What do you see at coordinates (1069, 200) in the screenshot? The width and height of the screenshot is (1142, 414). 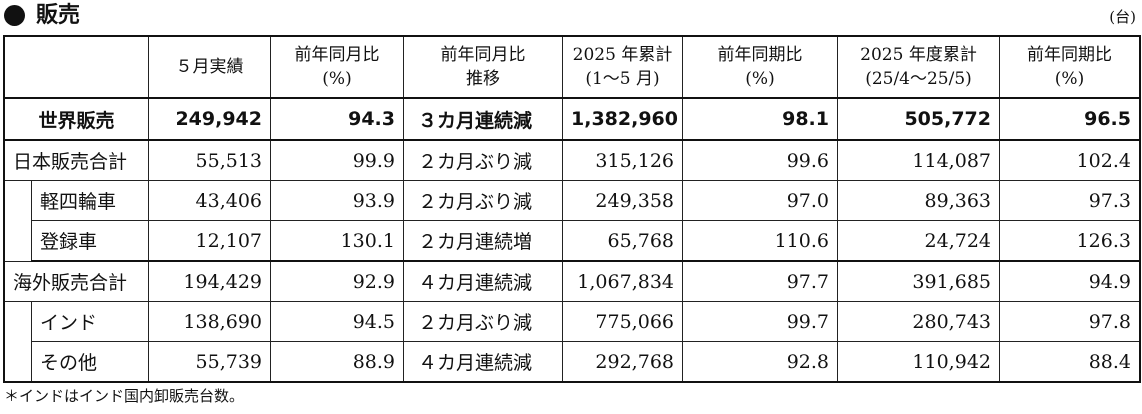 I see `cell-yoy-fy: 97.3` at bounding box center [1069, 200].